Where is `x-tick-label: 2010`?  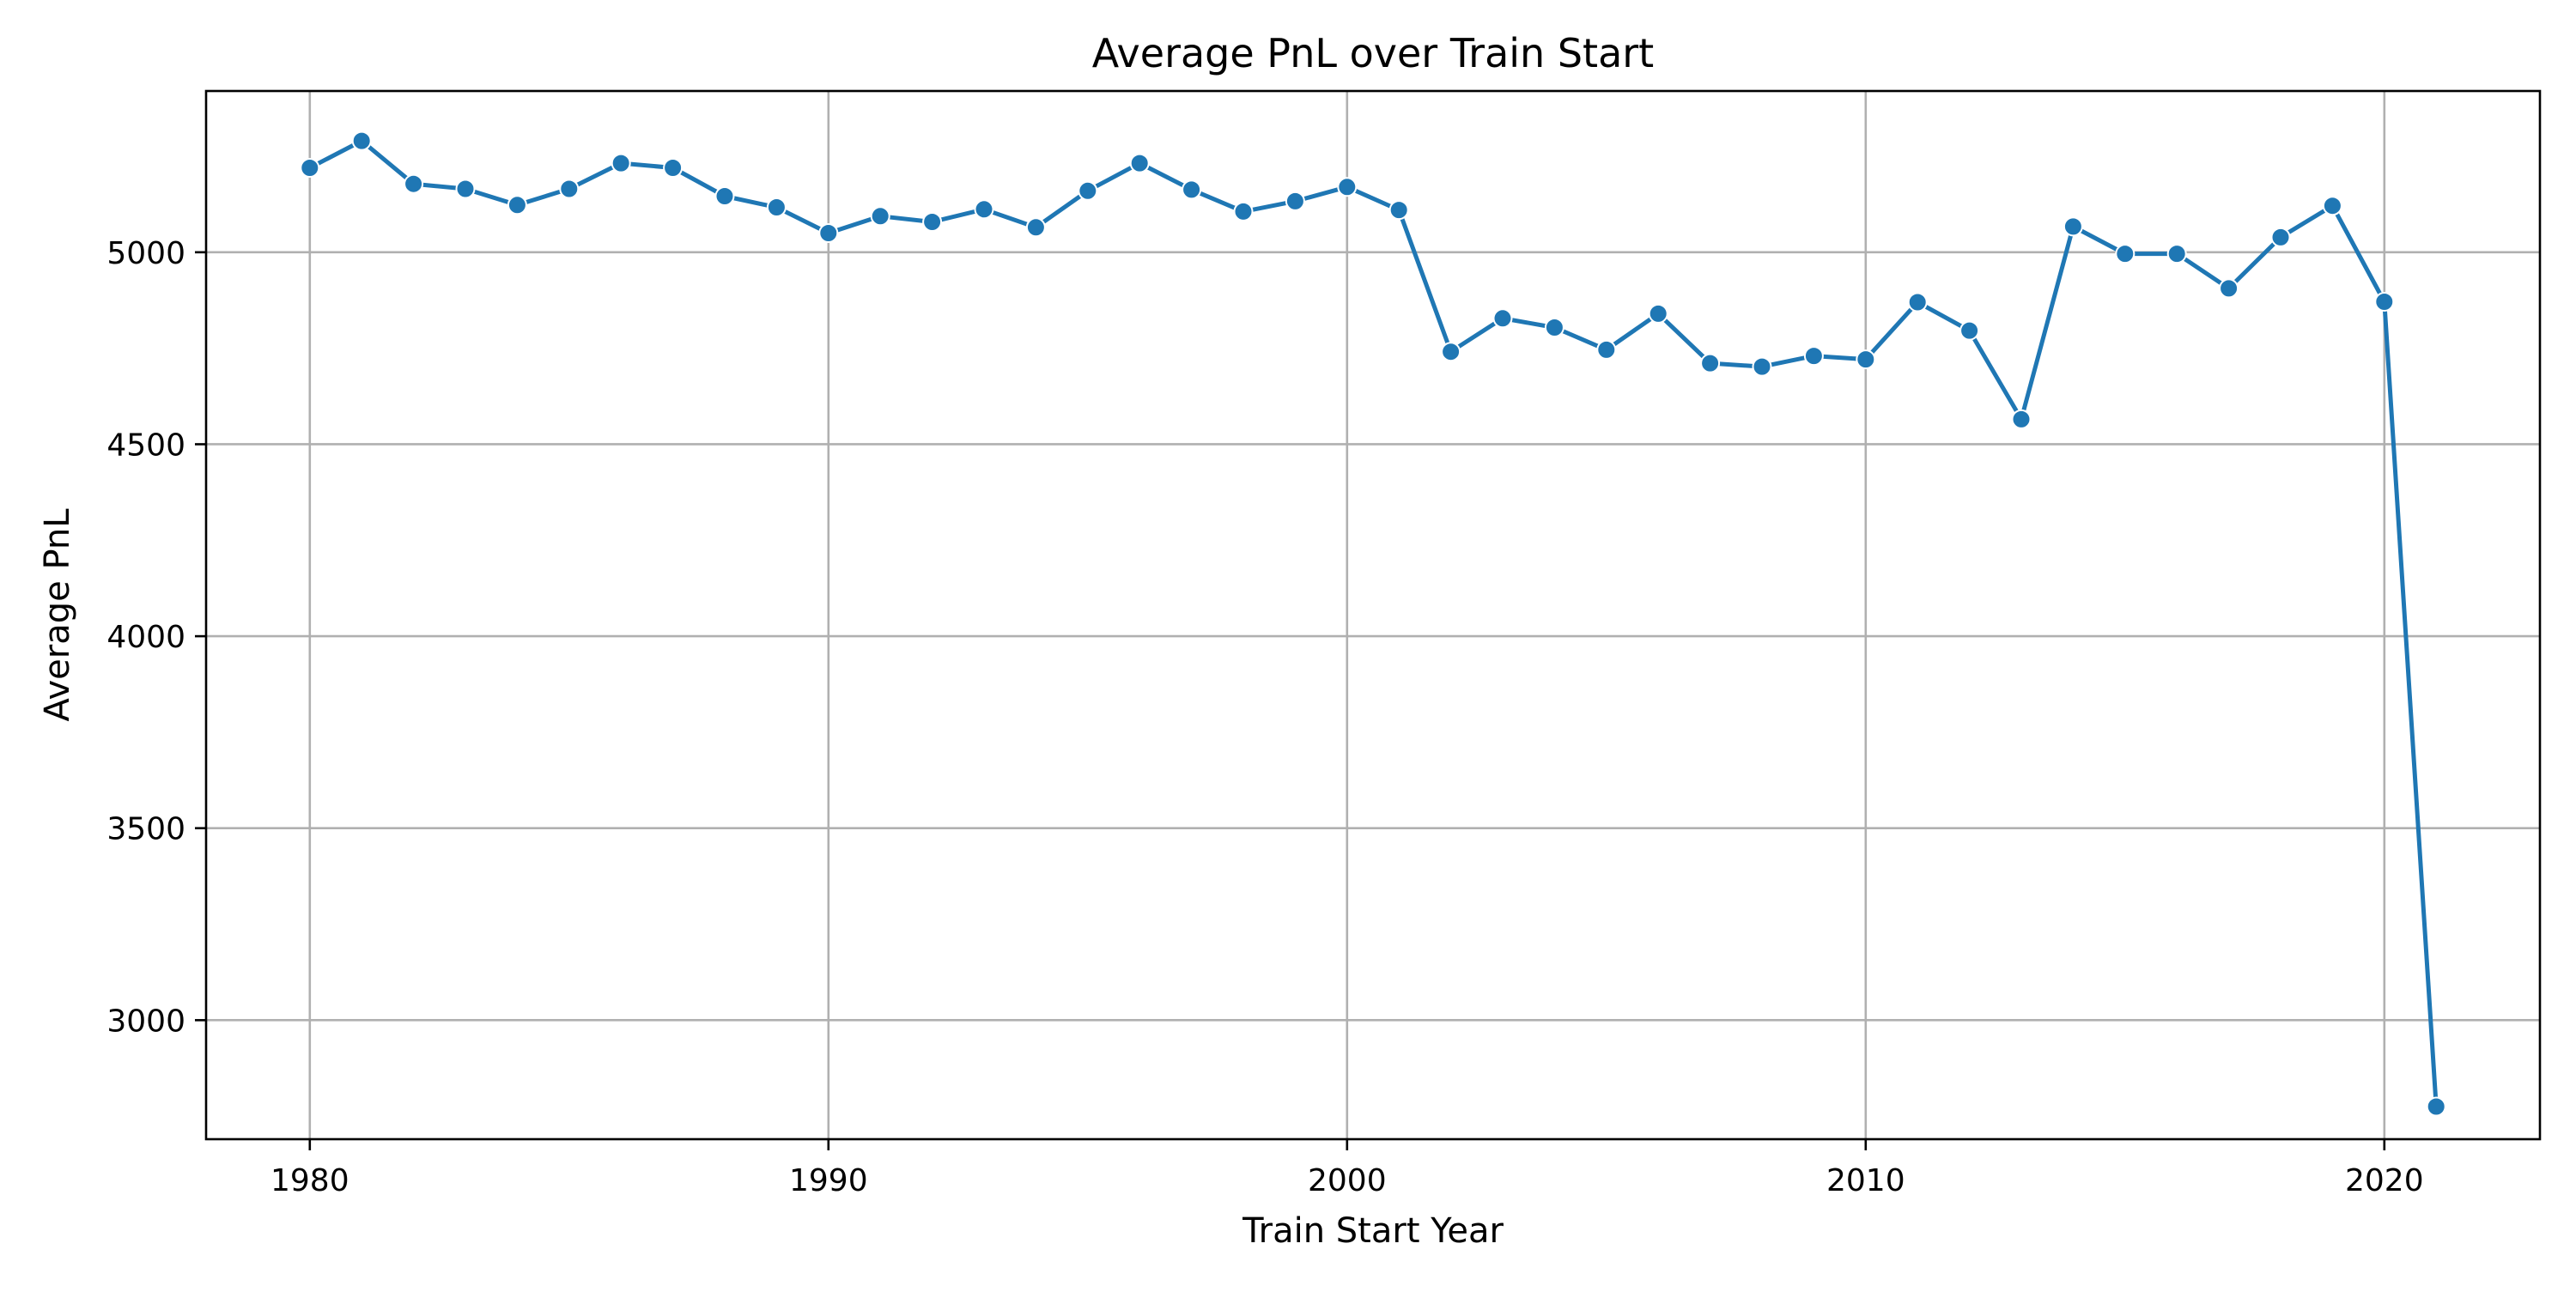
x-tick-label: 2010 is located at coordinates (1865, 1180).